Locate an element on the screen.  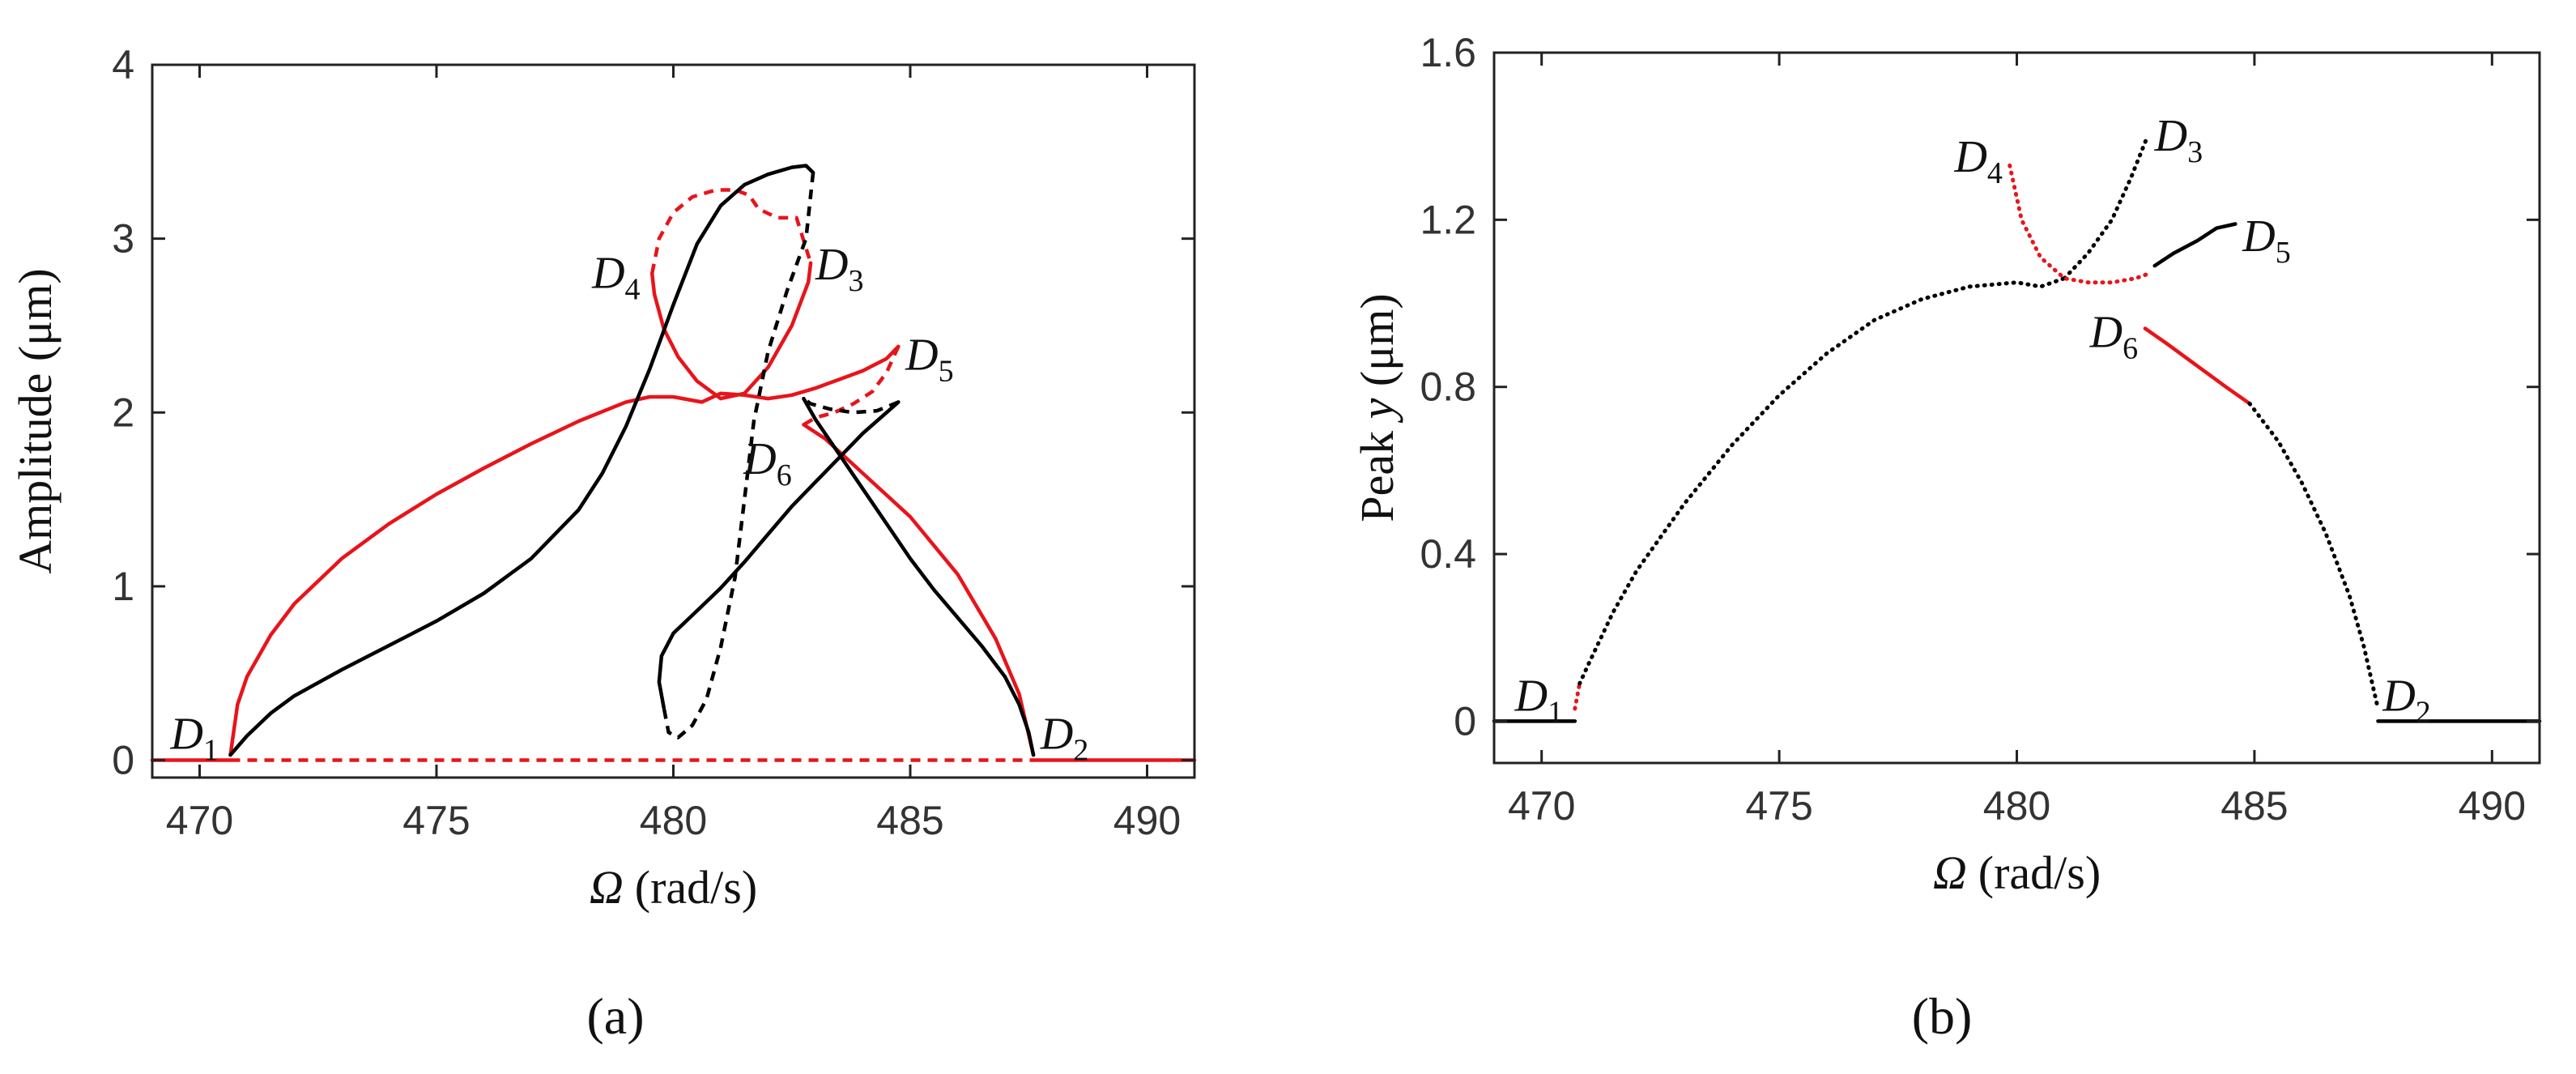
point-label-a-d4: D4 is located at coordinates (615, 278).